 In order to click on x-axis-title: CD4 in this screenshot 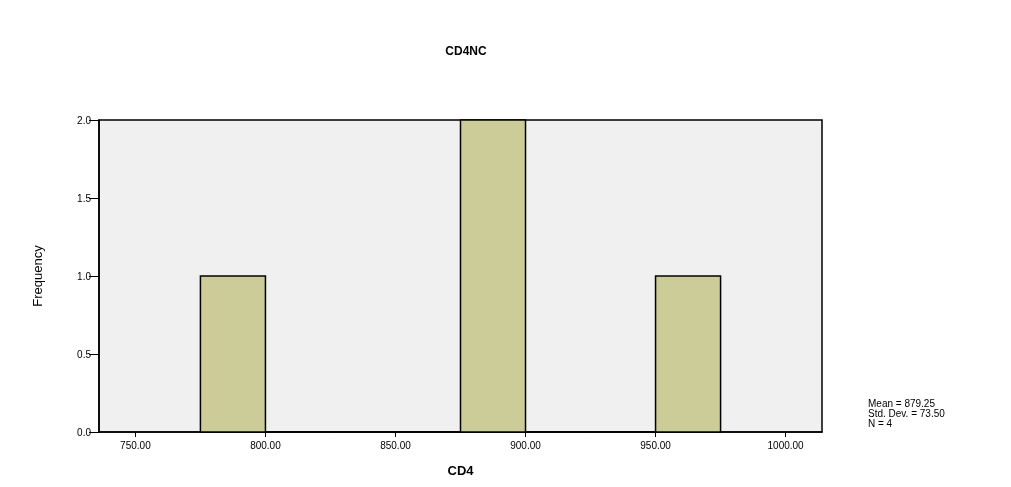, I will do `click(461, 470)`.